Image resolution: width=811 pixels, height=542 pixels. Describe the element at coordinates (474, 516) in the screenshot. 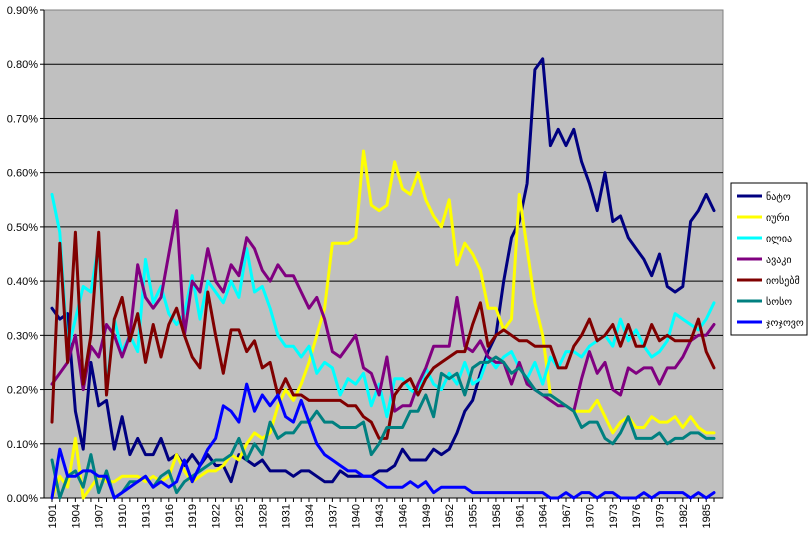

I see `x-tick-label: 1955` at that location.